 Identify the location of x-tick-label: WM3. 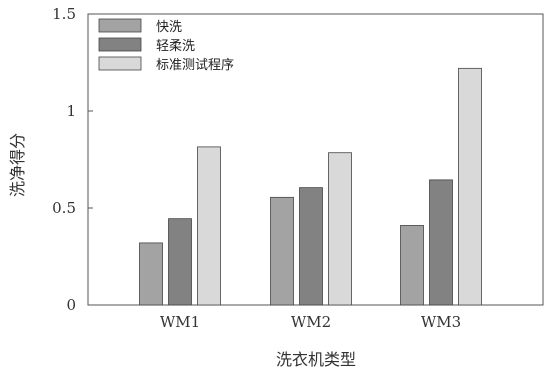
(441, 322).